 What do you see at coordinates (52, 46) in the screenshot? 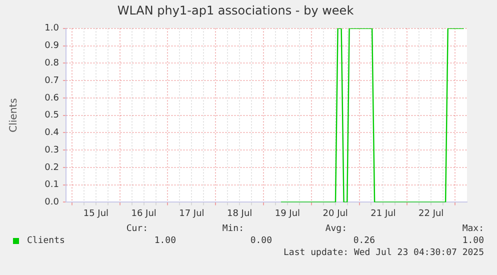
I see `y-tick-label: 0.9` at bounding box center [52, 46].